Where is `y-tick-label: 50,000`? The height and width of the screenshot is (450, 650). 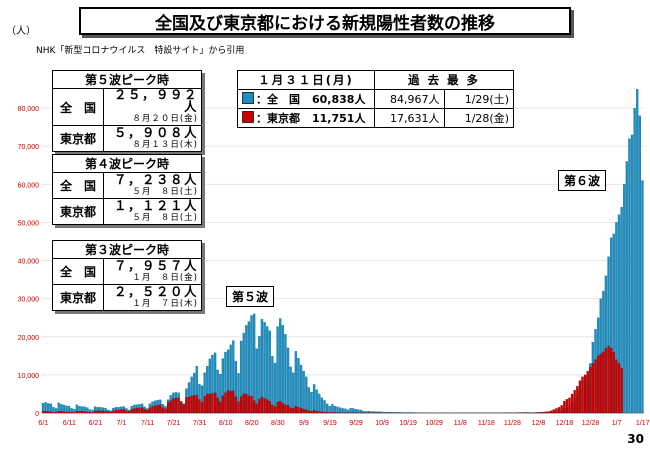
y-tick-label: 50,000 is located at coordinates (29, 223).